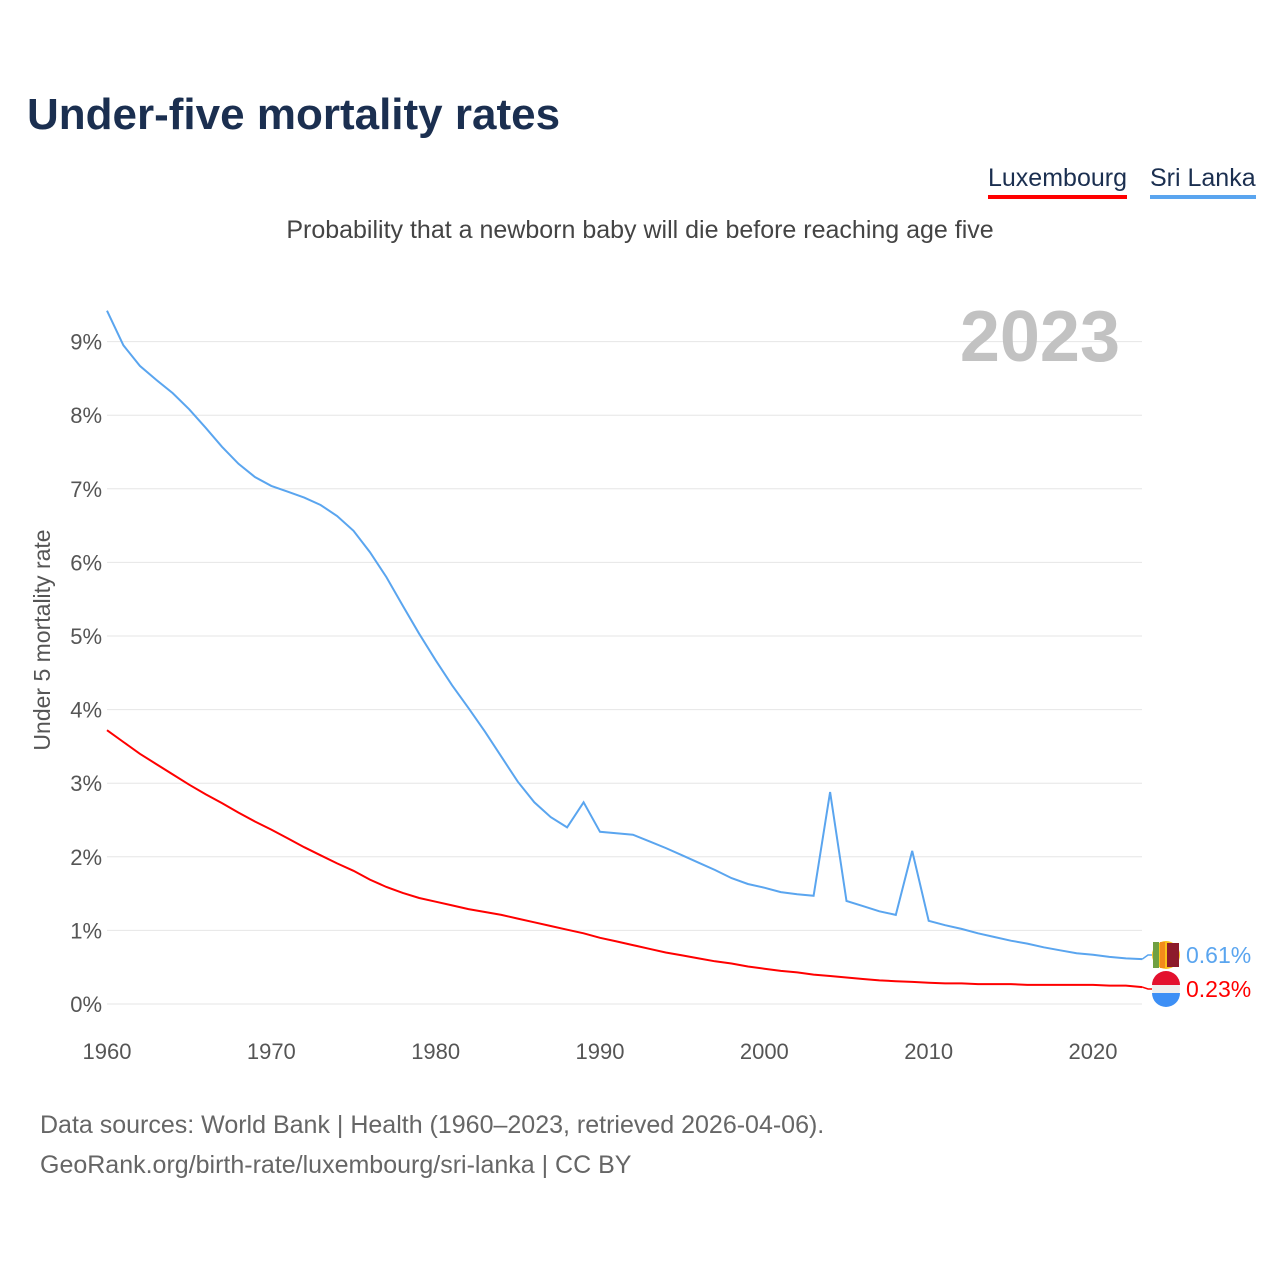 This screenshot has height=1280, width=1280. I want to click on x-tick-label: 1990, so click(600, 1051).